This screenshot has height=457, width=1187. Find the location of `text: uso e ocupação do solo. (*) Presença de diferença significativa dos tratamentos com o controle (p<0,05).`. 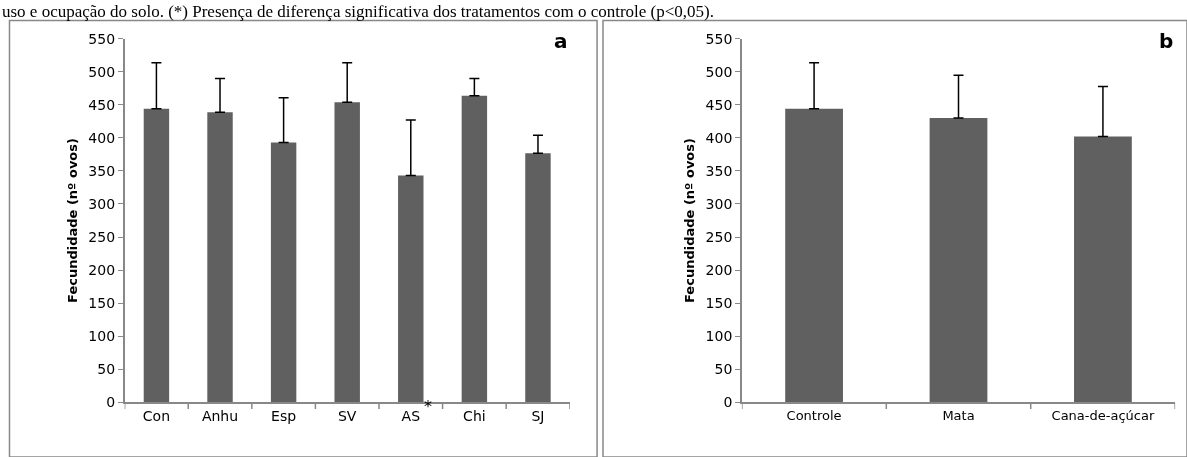

text: uso e ocupação do solo. (*) Presença de diferença significativa dos tratamentos com o controle (p<0,05). is located at coordinates (358, 11).